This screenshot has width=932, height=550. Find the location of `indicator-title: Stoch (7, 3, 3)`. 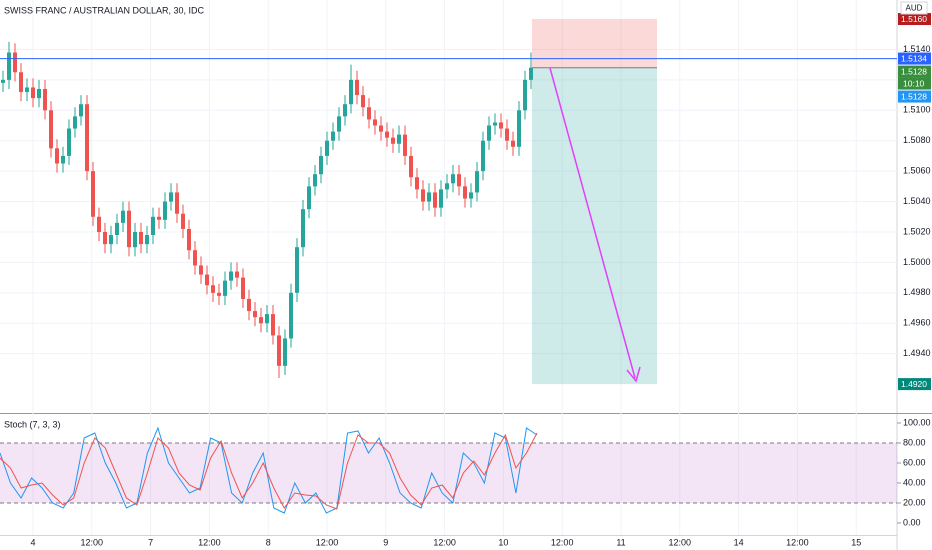

indicator-title: Stoch (7, 3, 3) is located at coordinates (32, 424).